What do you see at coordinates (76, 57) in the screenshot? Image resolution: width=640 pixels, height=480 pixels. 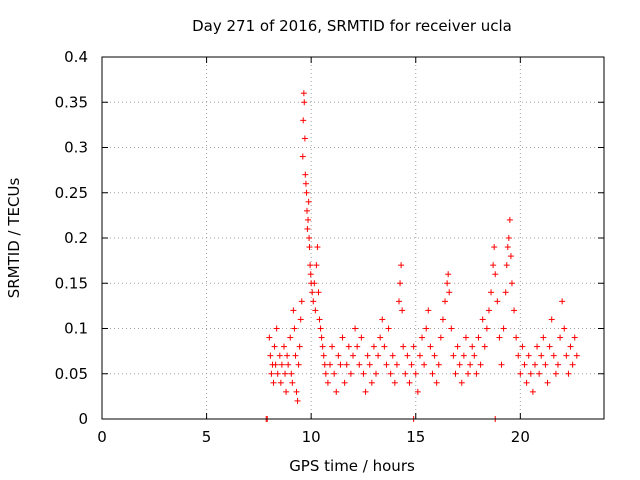 I see `y-tick-label: 0.4` at bounding box center [76, 57].